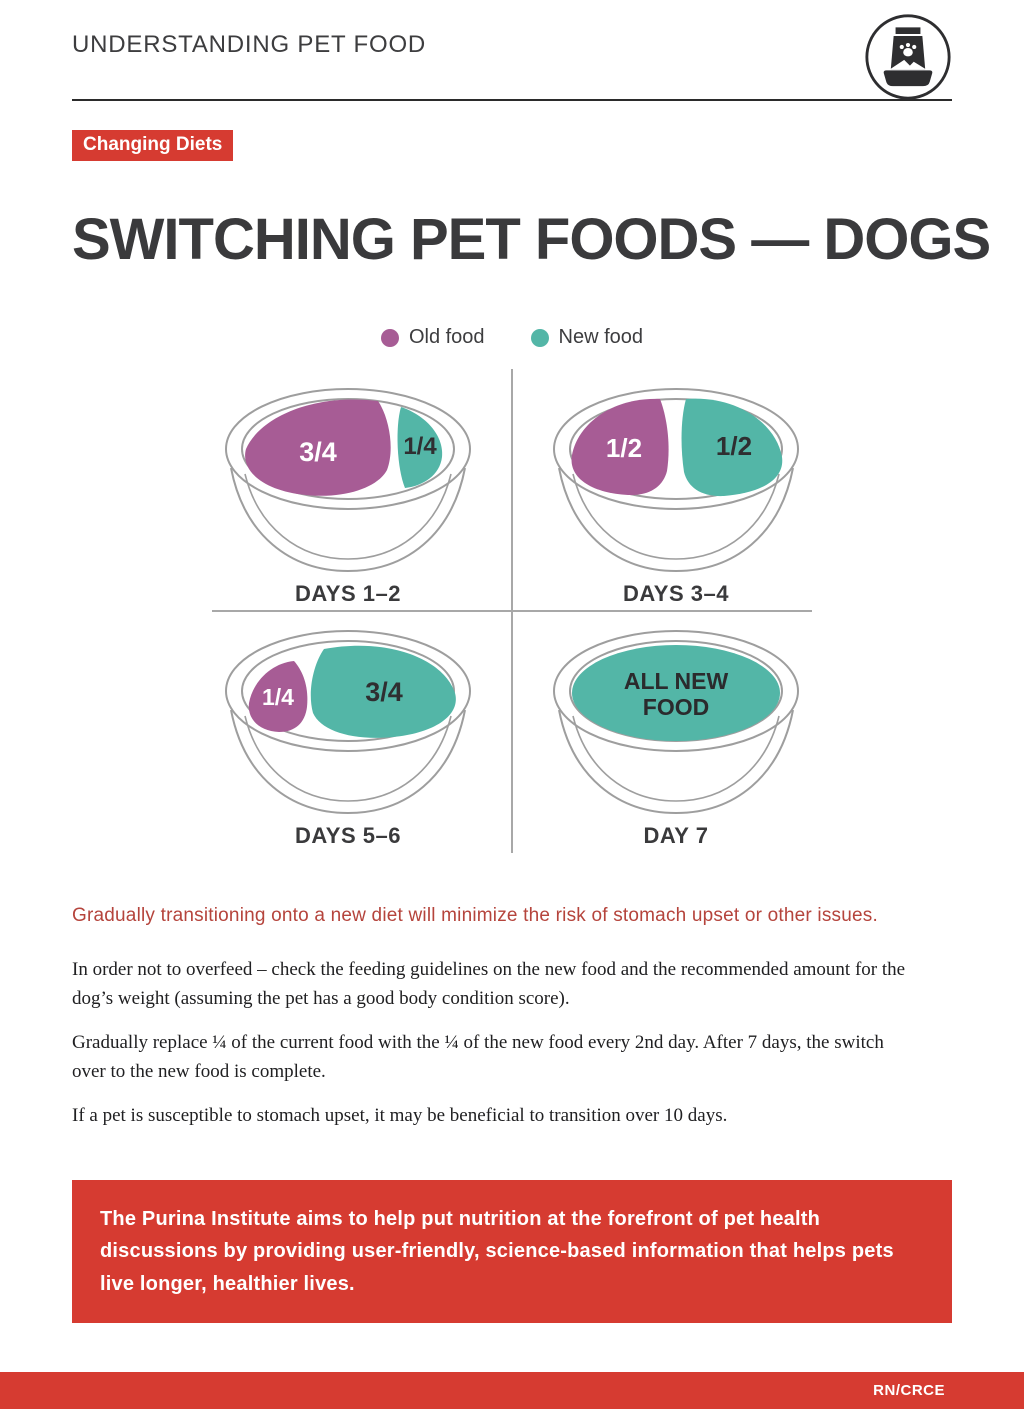 This screenshot has height=1409, width=1024. I want to click on figure-horizontal-divider, so click(512, 611).